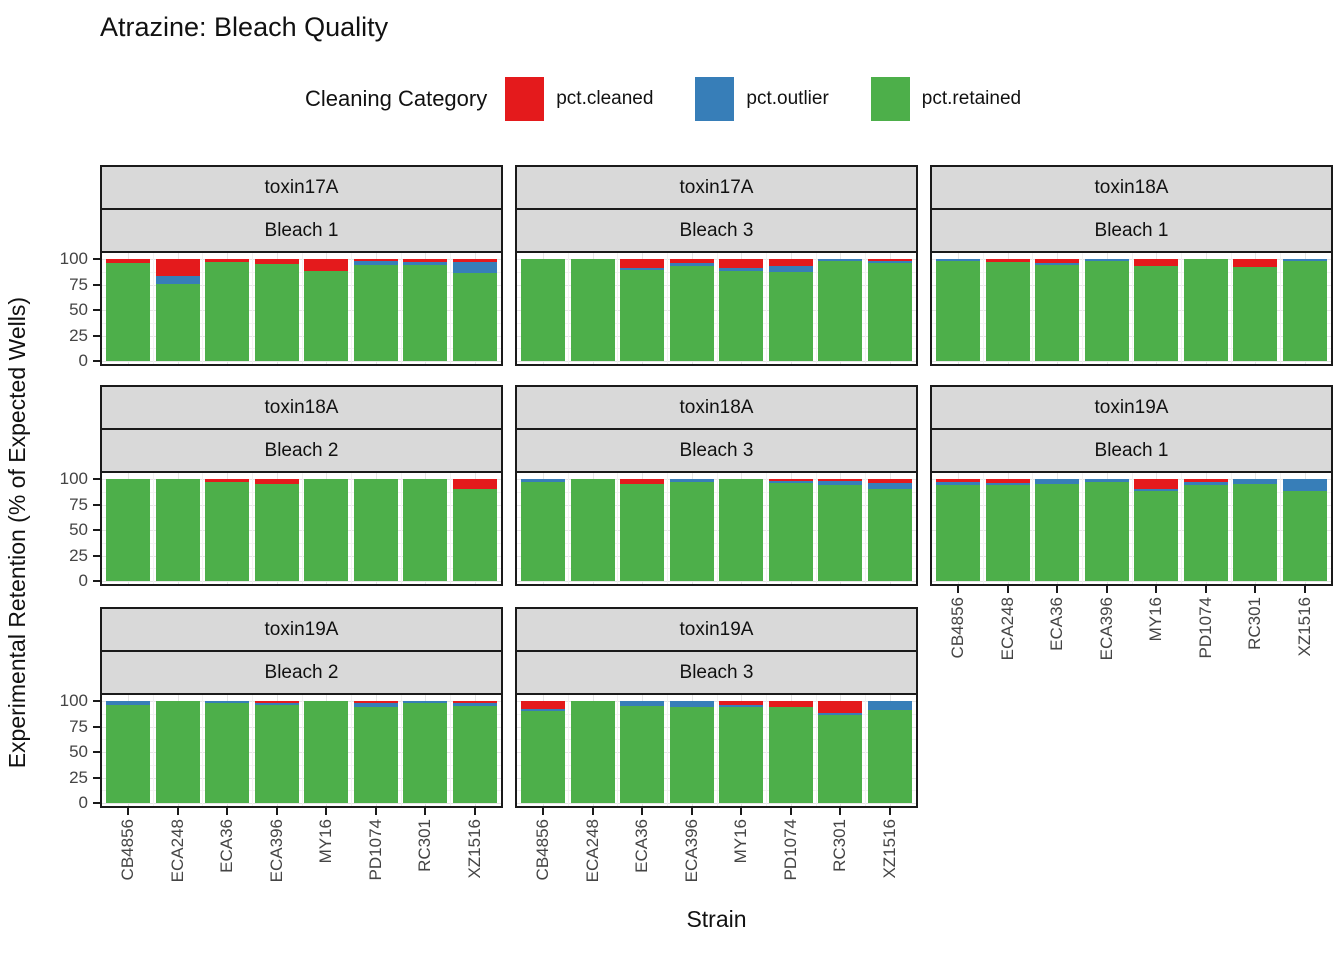  I want to click on facet-strip-toxin-toxin18a-bleach-3: toxin18A, so click(716, 407).